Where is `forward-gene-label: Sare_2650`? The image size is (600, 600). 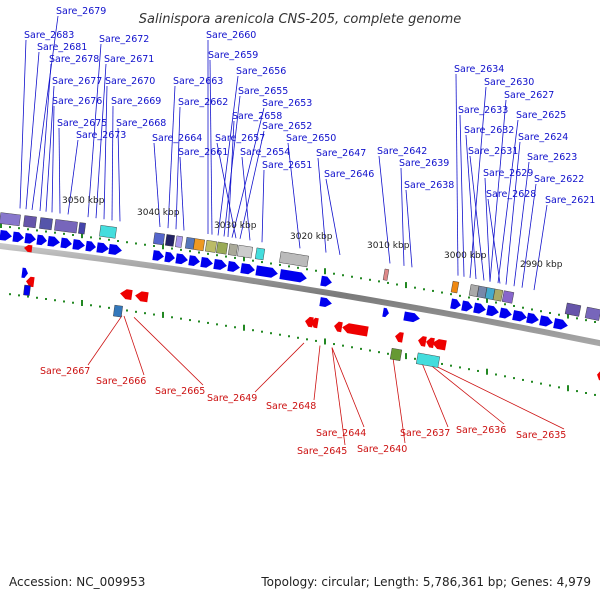 forward-gene-label: Sare_2650 is located at coordinates (311, 138).